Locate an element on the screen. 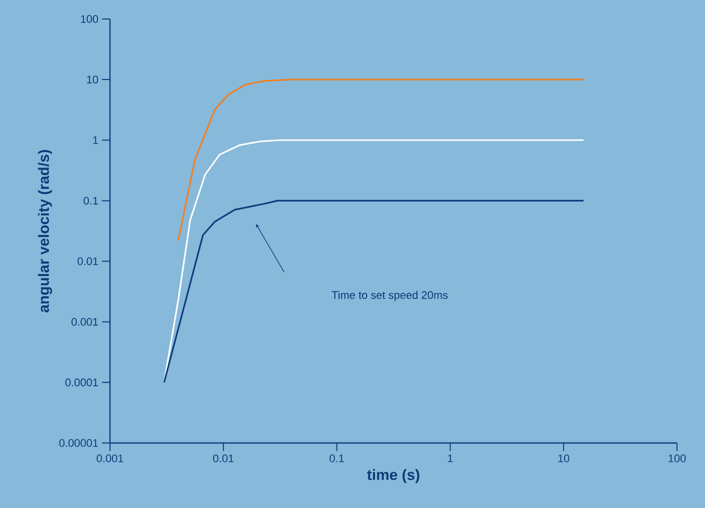 The image size is (705, 508). x-tick-label: 1 is located at coordinates (450, 458).